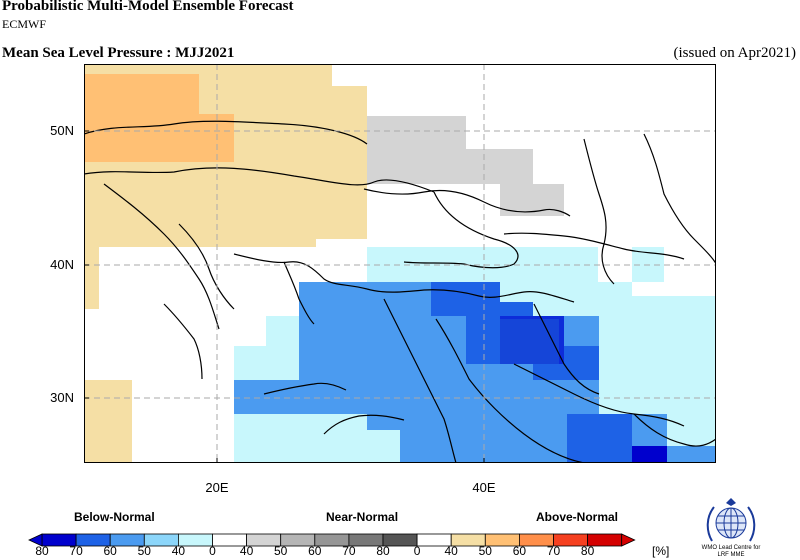  I want to click on legend-above-normal-label: Above-Normal, so click(577, 517).